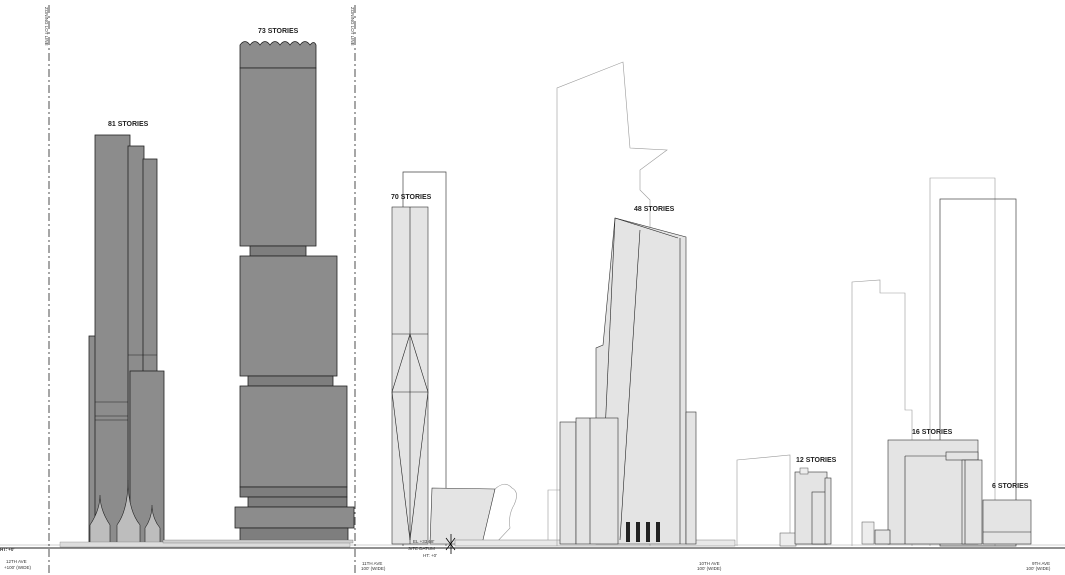 Image resolution: width=1065 pixels, height=575 pixels. I want to click on datum-elevation: EL +33.68', so click(423, 541).